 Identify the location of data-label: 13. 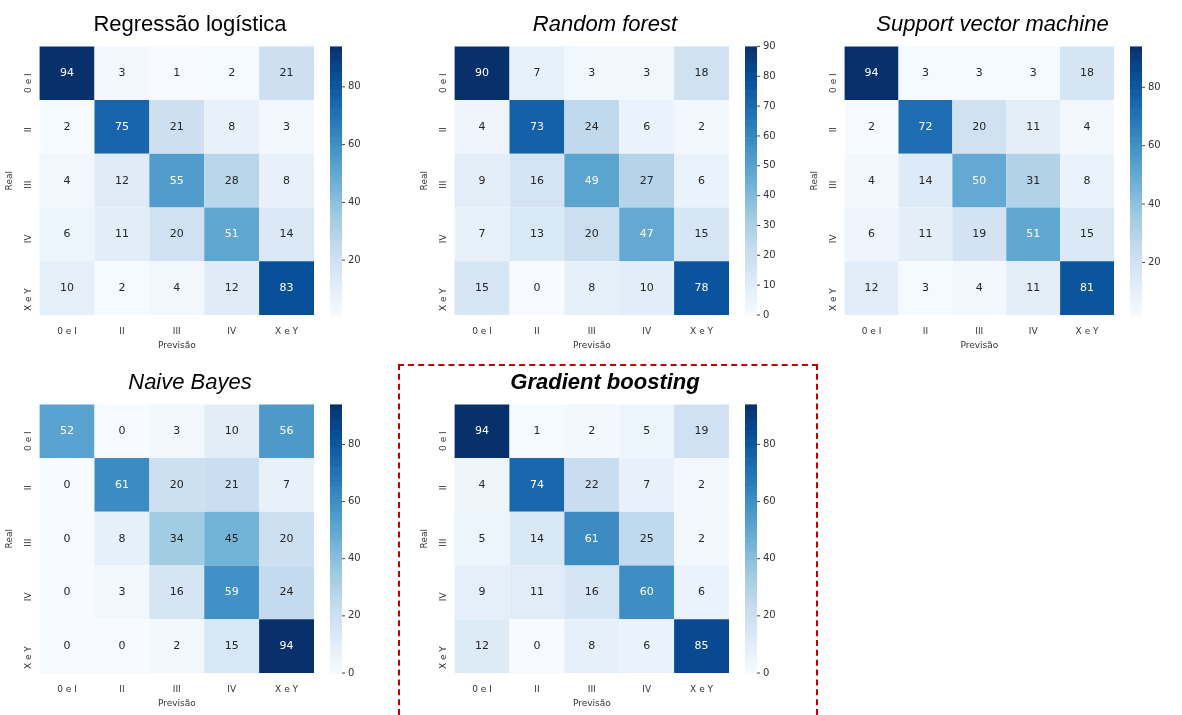
(536, 234).